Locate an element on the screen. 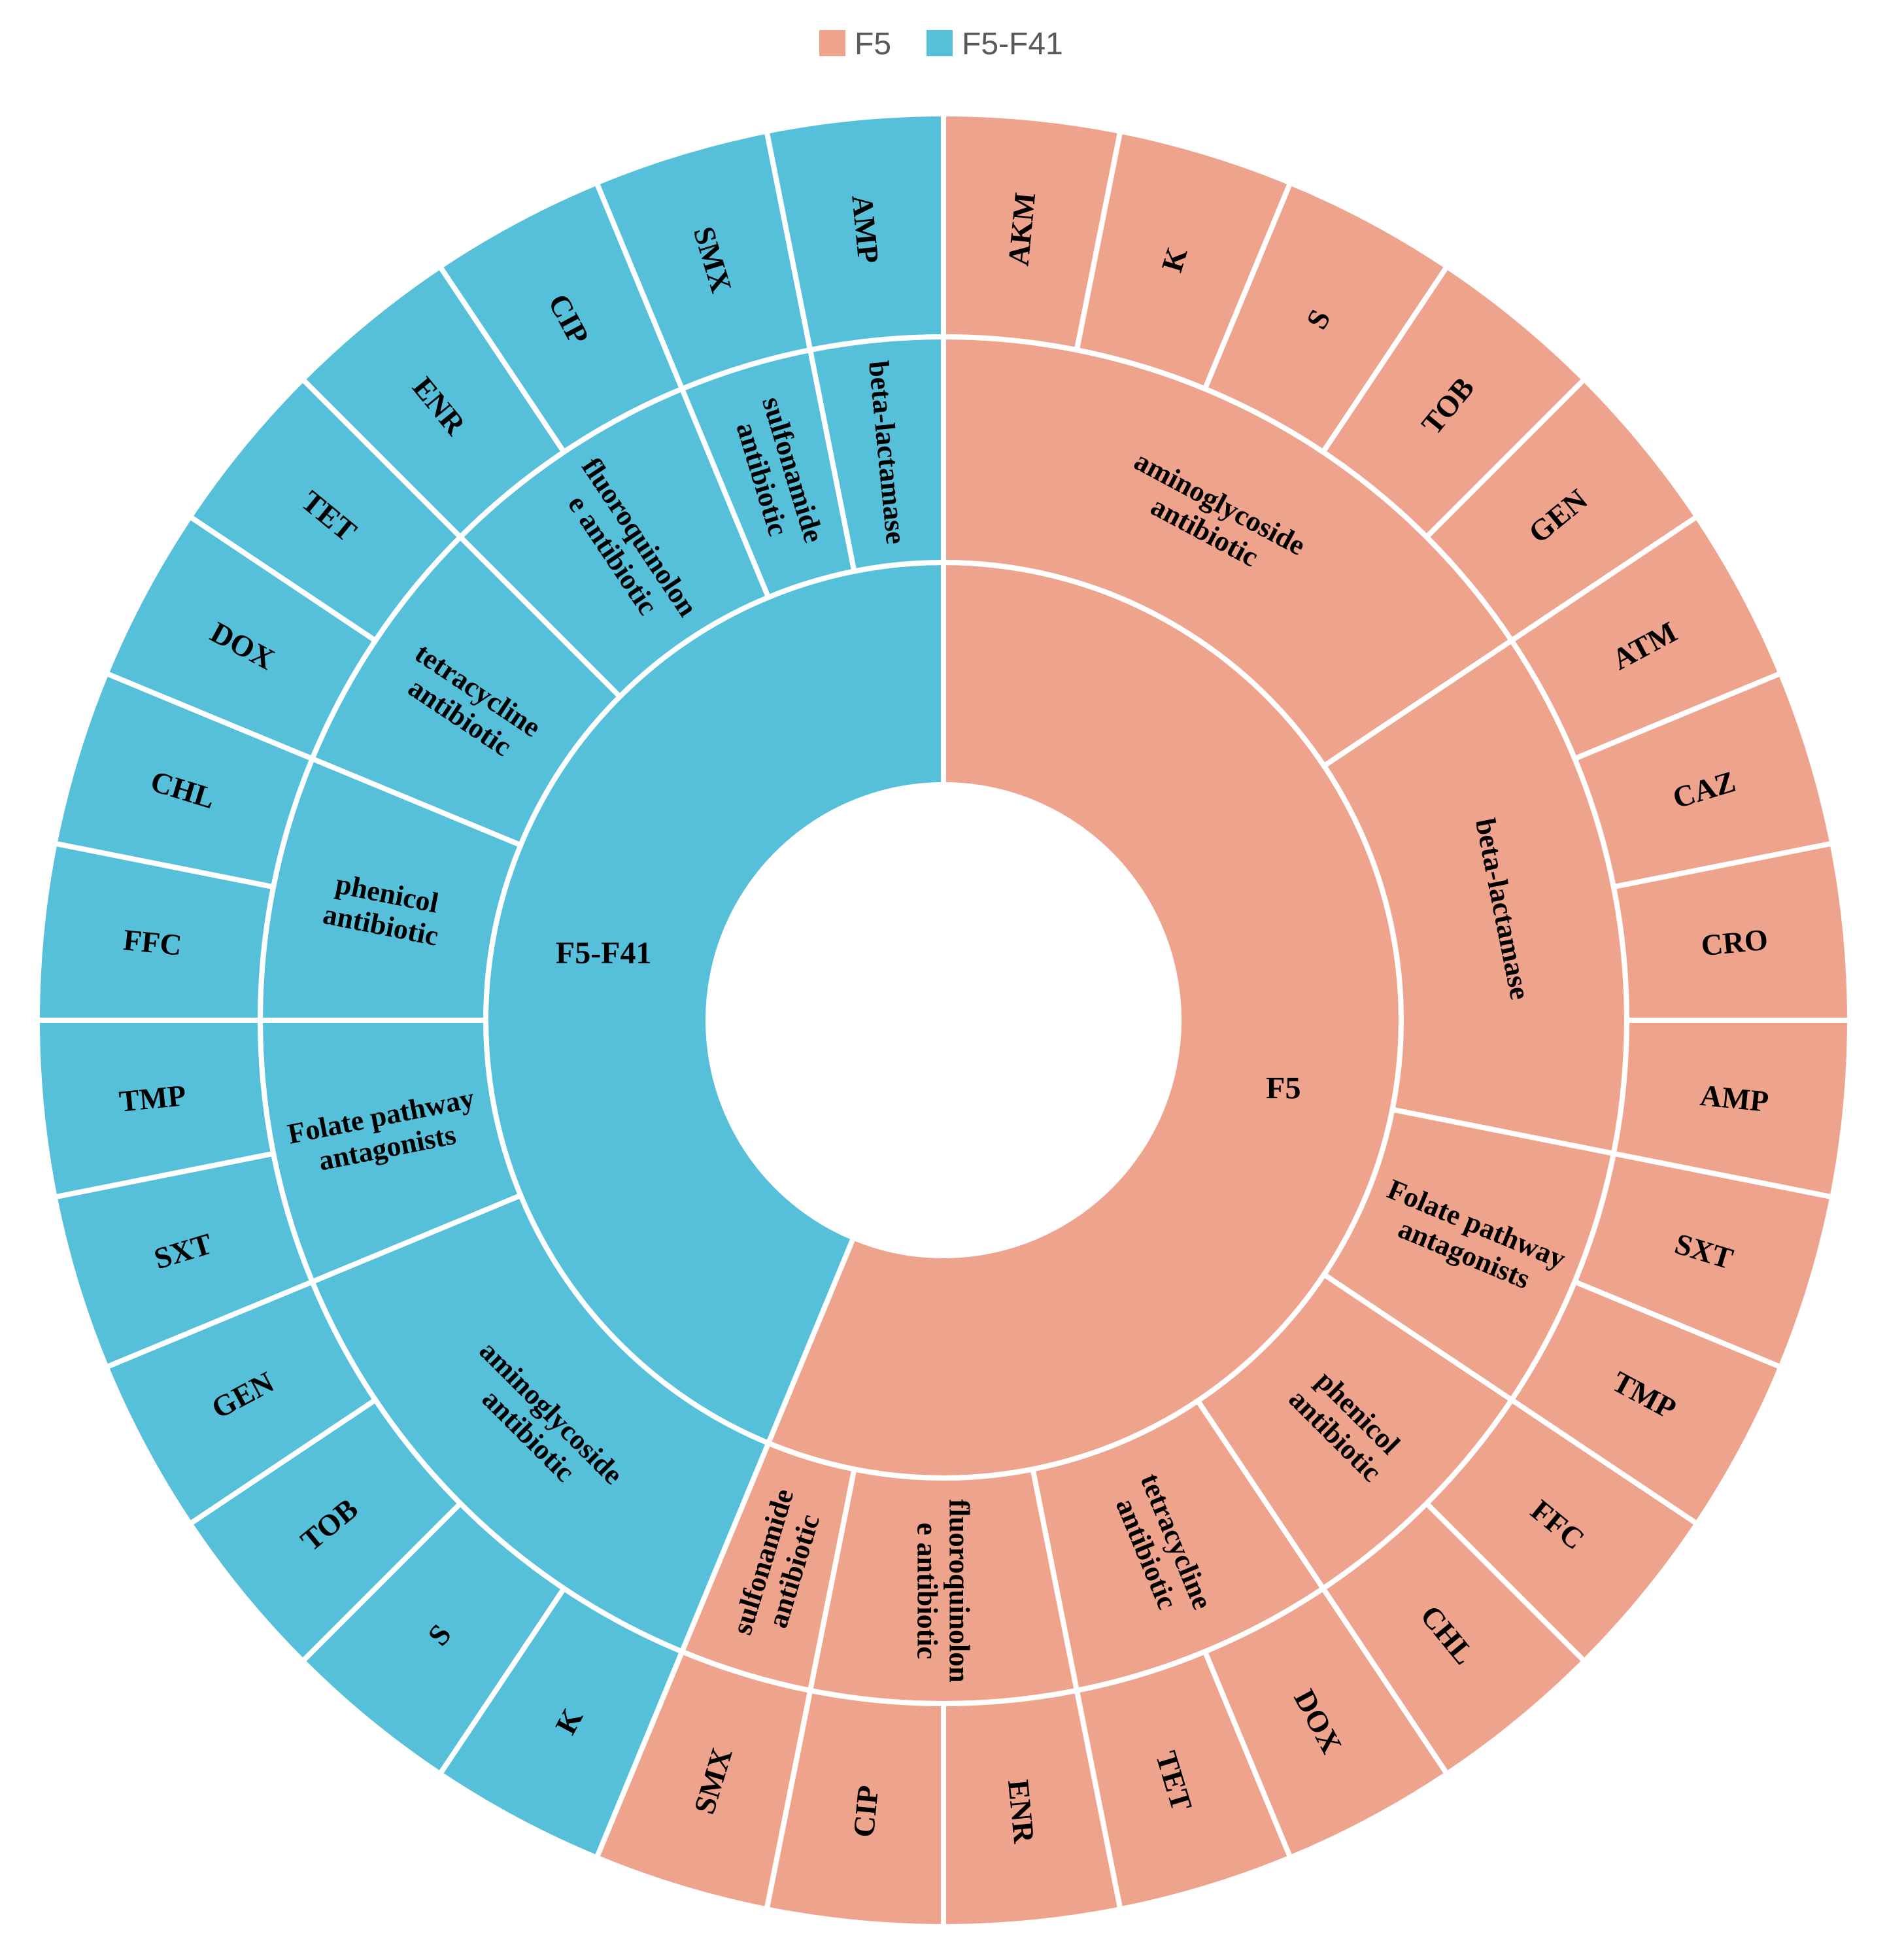 The height and width of the screenshot is (1960, 1887). label-drug-f5-f41-ffc: FFC is located at coordinates (152, 942).